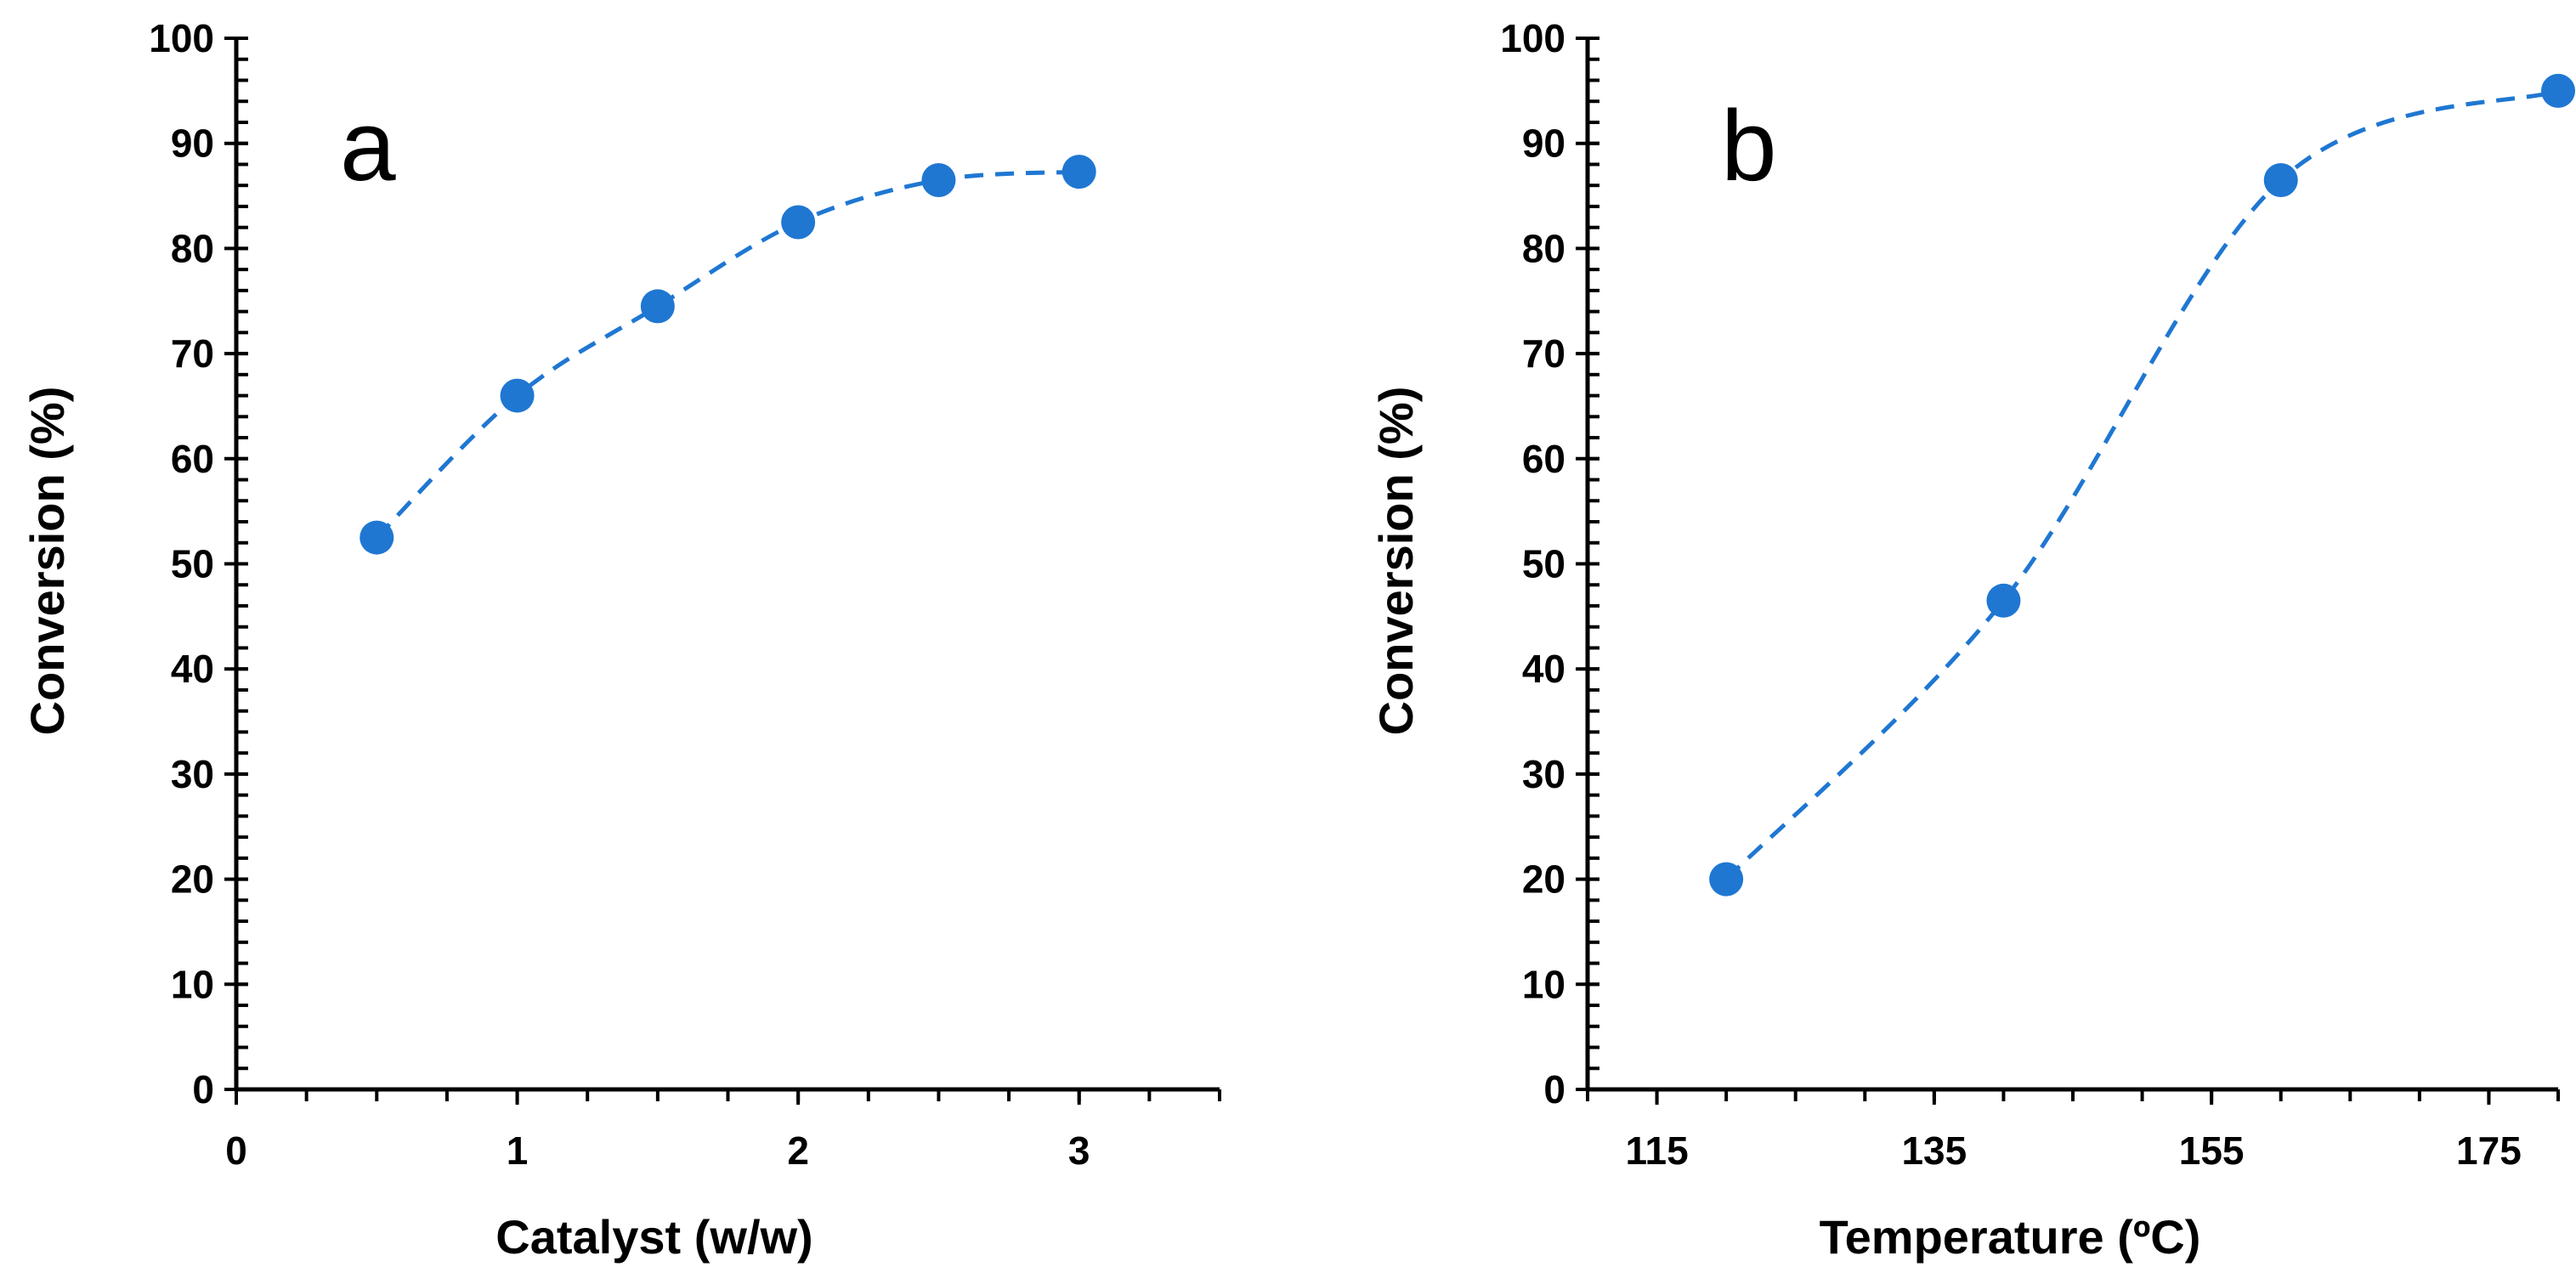  I want to click on x-axis-title: Temperature (ºC), so click(2010, 1237).